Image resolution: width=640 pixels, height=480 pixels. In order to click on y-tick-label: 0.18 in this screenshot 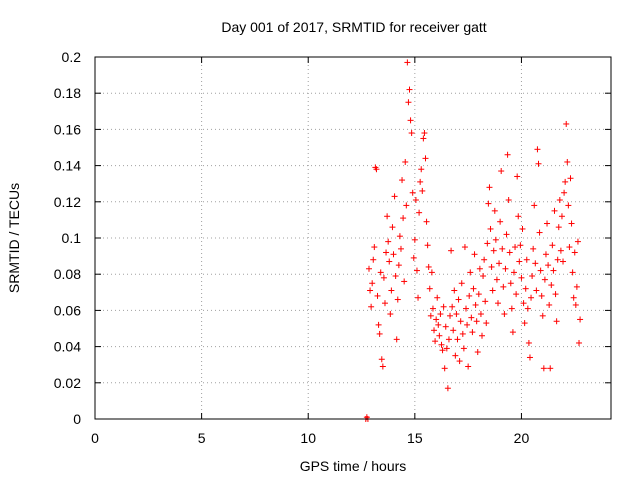, I will do `click(67, 93)`.